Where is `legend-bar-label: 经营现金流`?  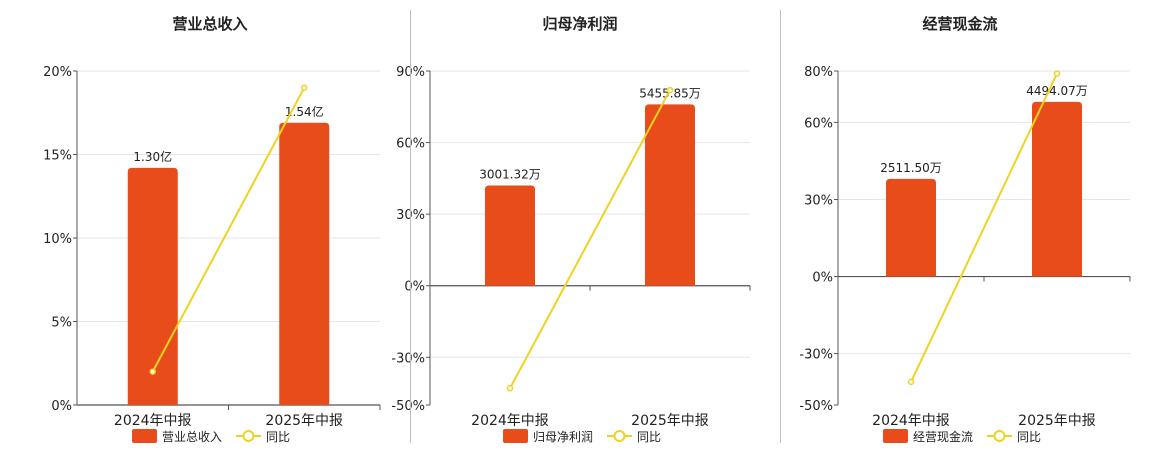
legend-bar-label: 经营现金流 is located at coordinates (943, 436).